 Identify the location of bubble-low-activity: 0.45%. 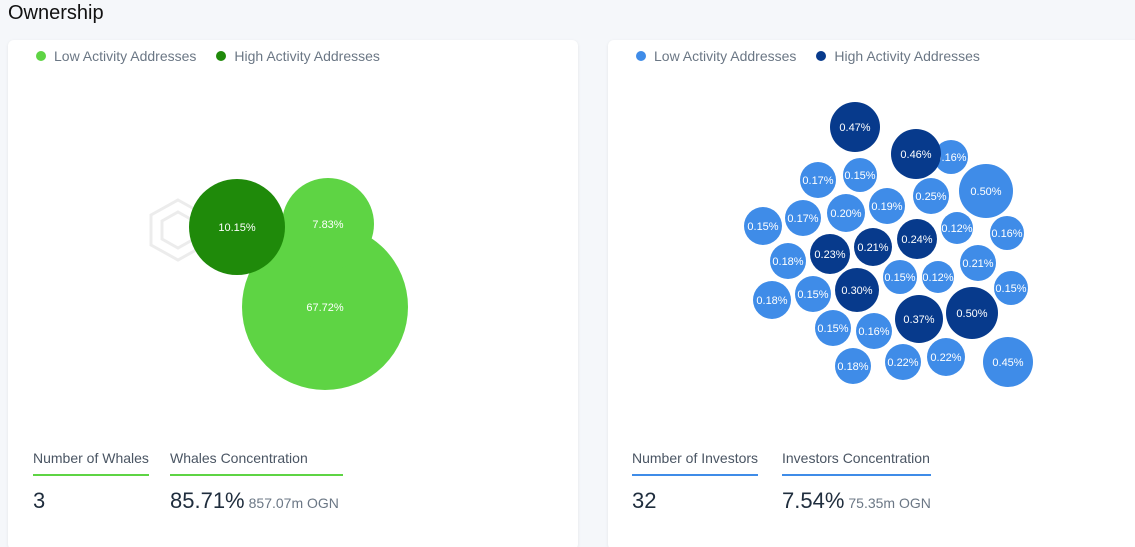
(1008, 362).